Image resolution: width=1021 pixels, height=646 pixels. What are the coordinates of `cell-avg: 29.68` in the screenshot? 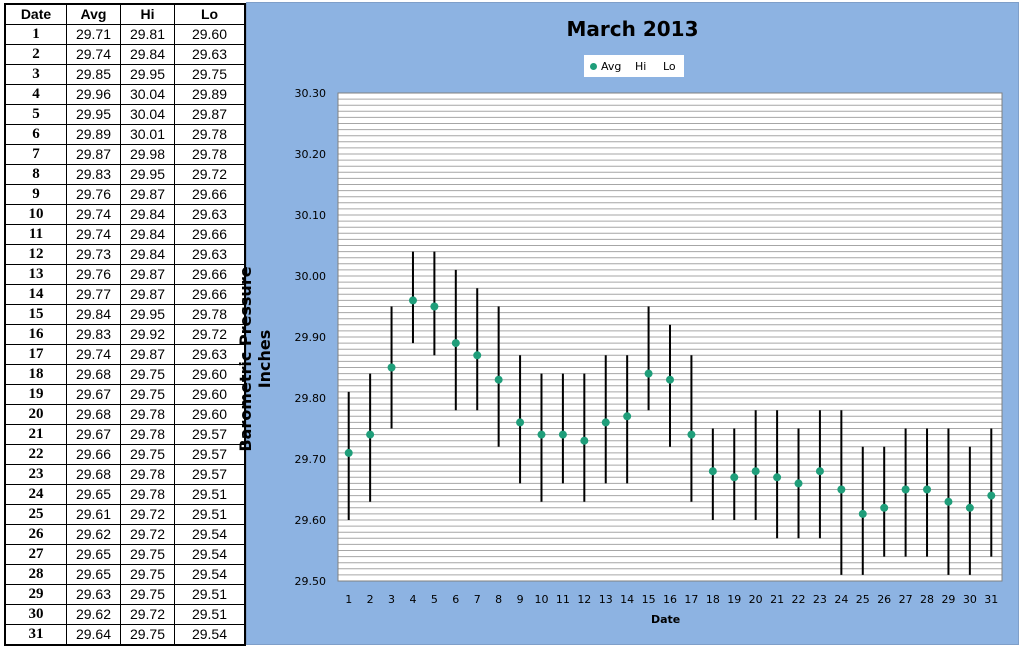 It's located at (93, 374).